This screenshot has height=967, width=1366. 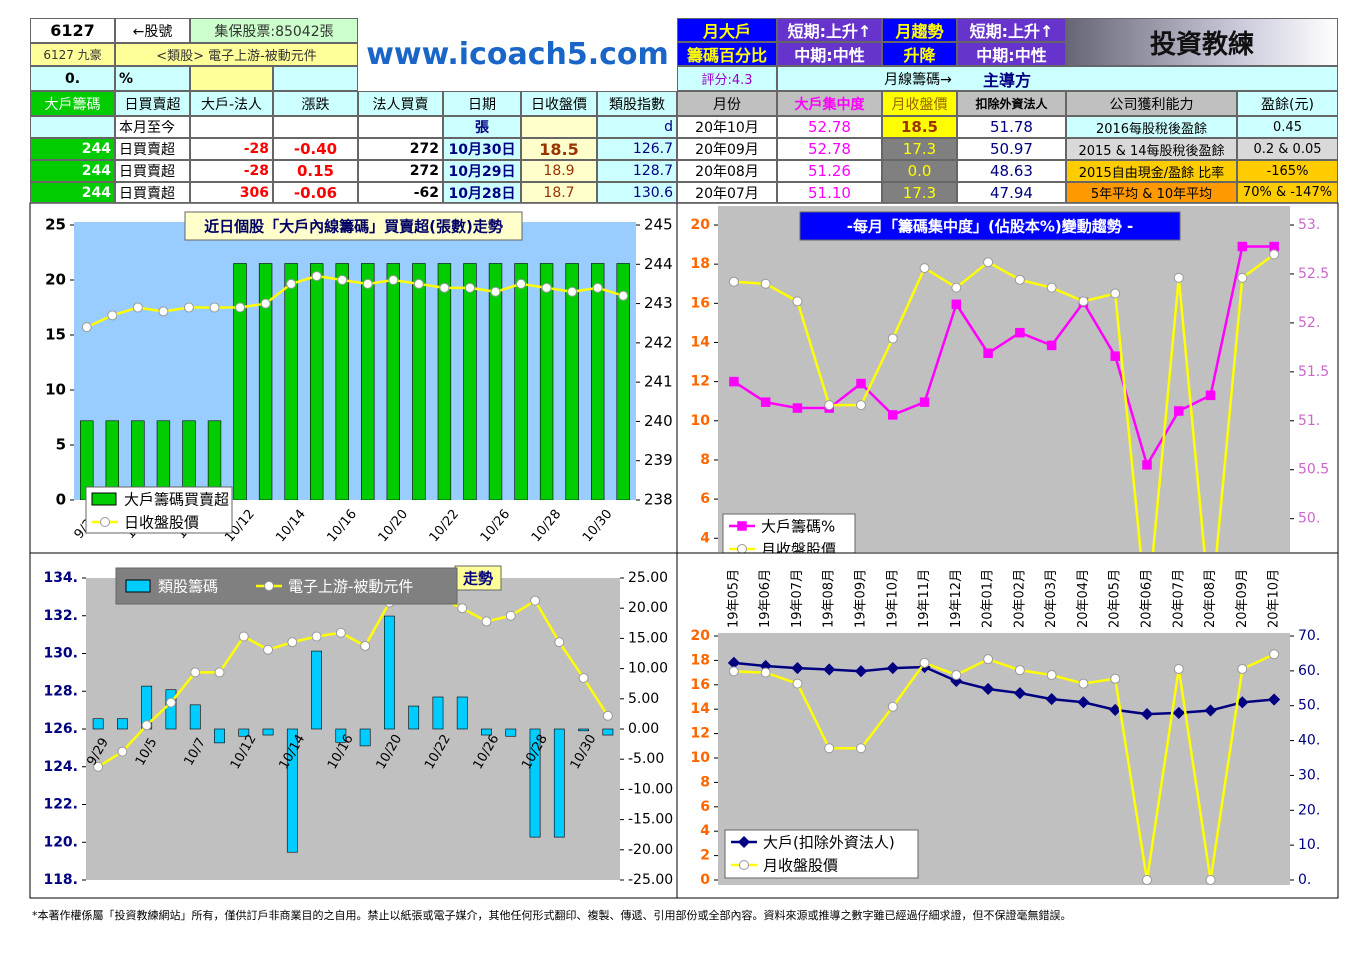 What do you see at coordinates (648, 638) in the screenshot?
I see `y-tick-label: 15.00` at bounding box center [648, 638].